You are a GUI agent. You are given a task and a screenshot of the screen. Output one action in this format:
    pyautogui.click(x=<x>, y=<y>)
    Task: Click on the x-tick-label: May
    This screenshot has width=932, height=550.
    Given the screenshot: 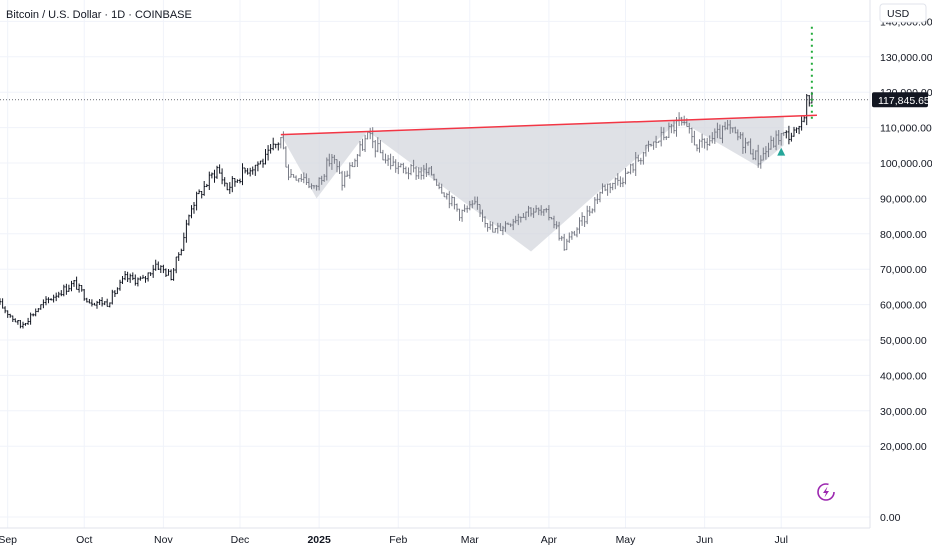 What is the action you would take?
    pyautogui.click(x=626, y=540)
    